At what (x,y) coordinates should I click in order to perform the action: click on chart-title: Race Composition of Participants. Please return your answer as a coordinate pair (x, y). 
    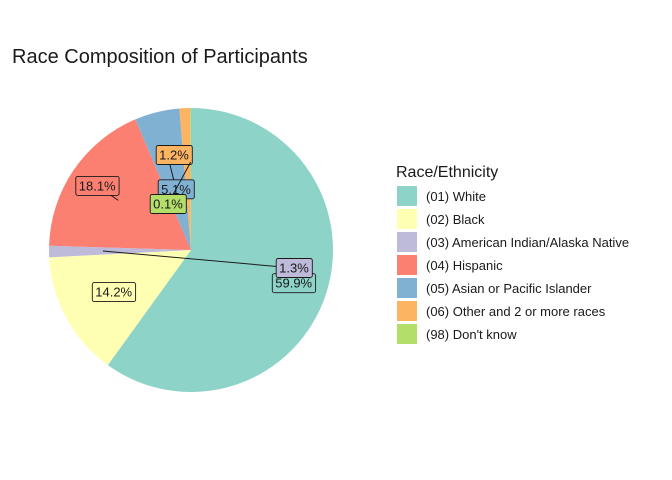
    Looking at the image, I should click on (160, 57).